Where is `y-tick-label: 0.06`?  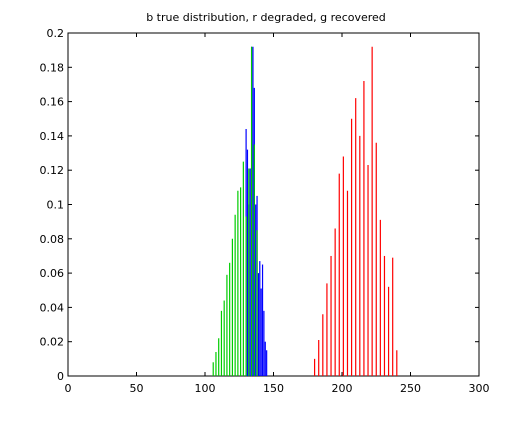
y-tick-label: 0.06 is located at coordinates (52, 273).